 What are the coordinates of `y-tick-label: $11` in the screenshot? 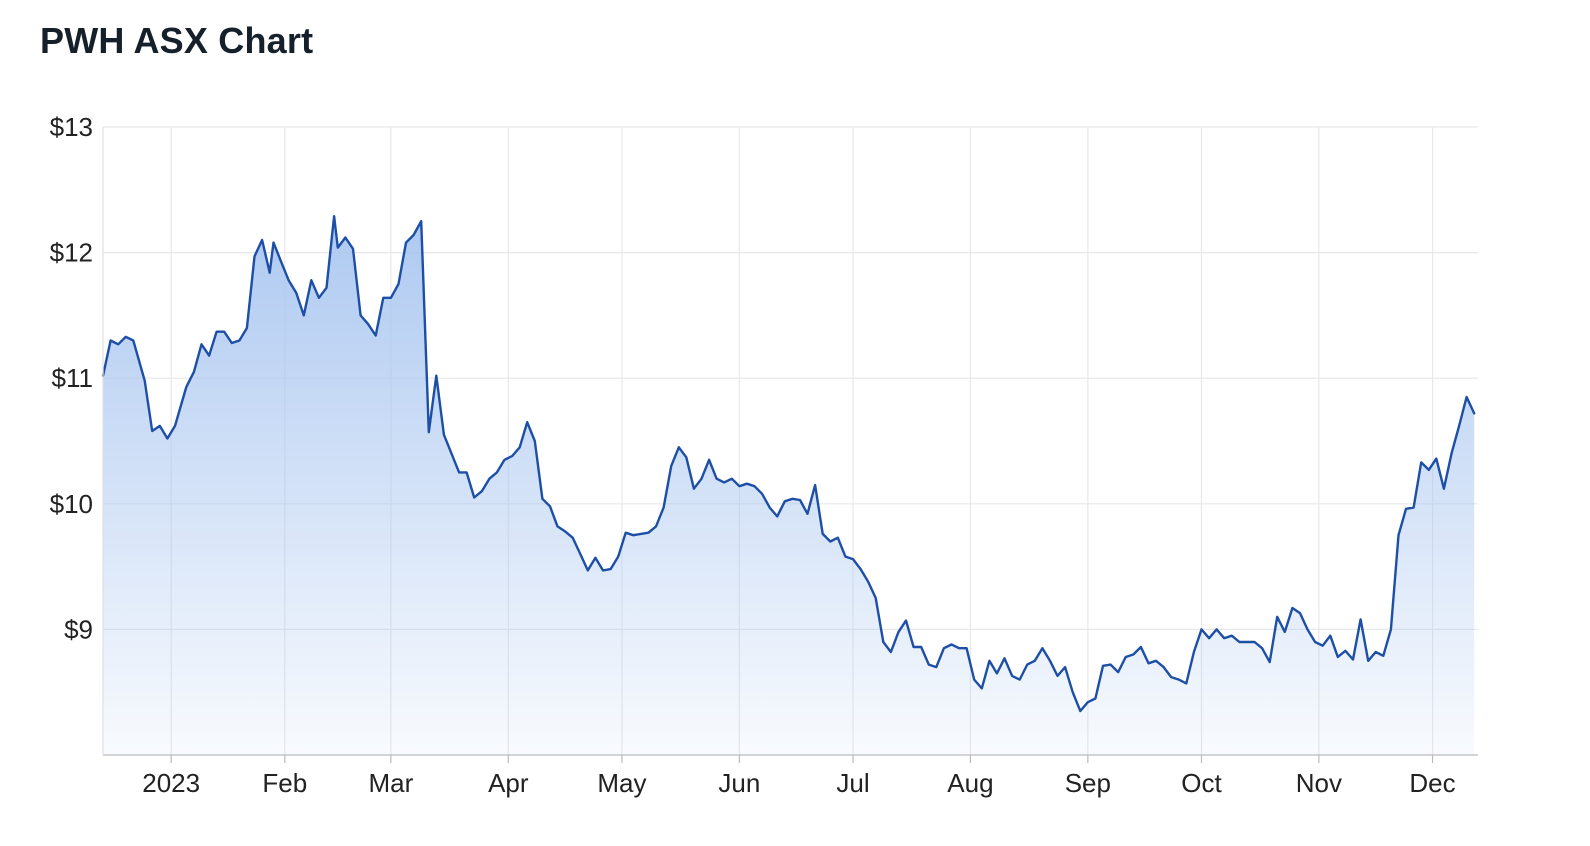 It's located at (72, 378).